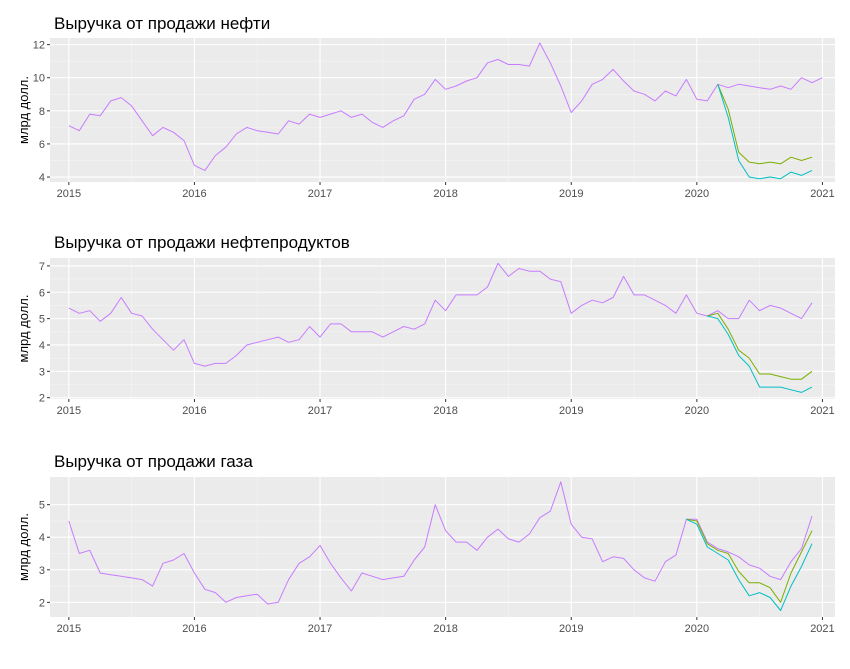 The image size is (850, 669). Describe the element at coordinates (39, 79) in the screenshot. I see `y-tick-label: 10` at that location.